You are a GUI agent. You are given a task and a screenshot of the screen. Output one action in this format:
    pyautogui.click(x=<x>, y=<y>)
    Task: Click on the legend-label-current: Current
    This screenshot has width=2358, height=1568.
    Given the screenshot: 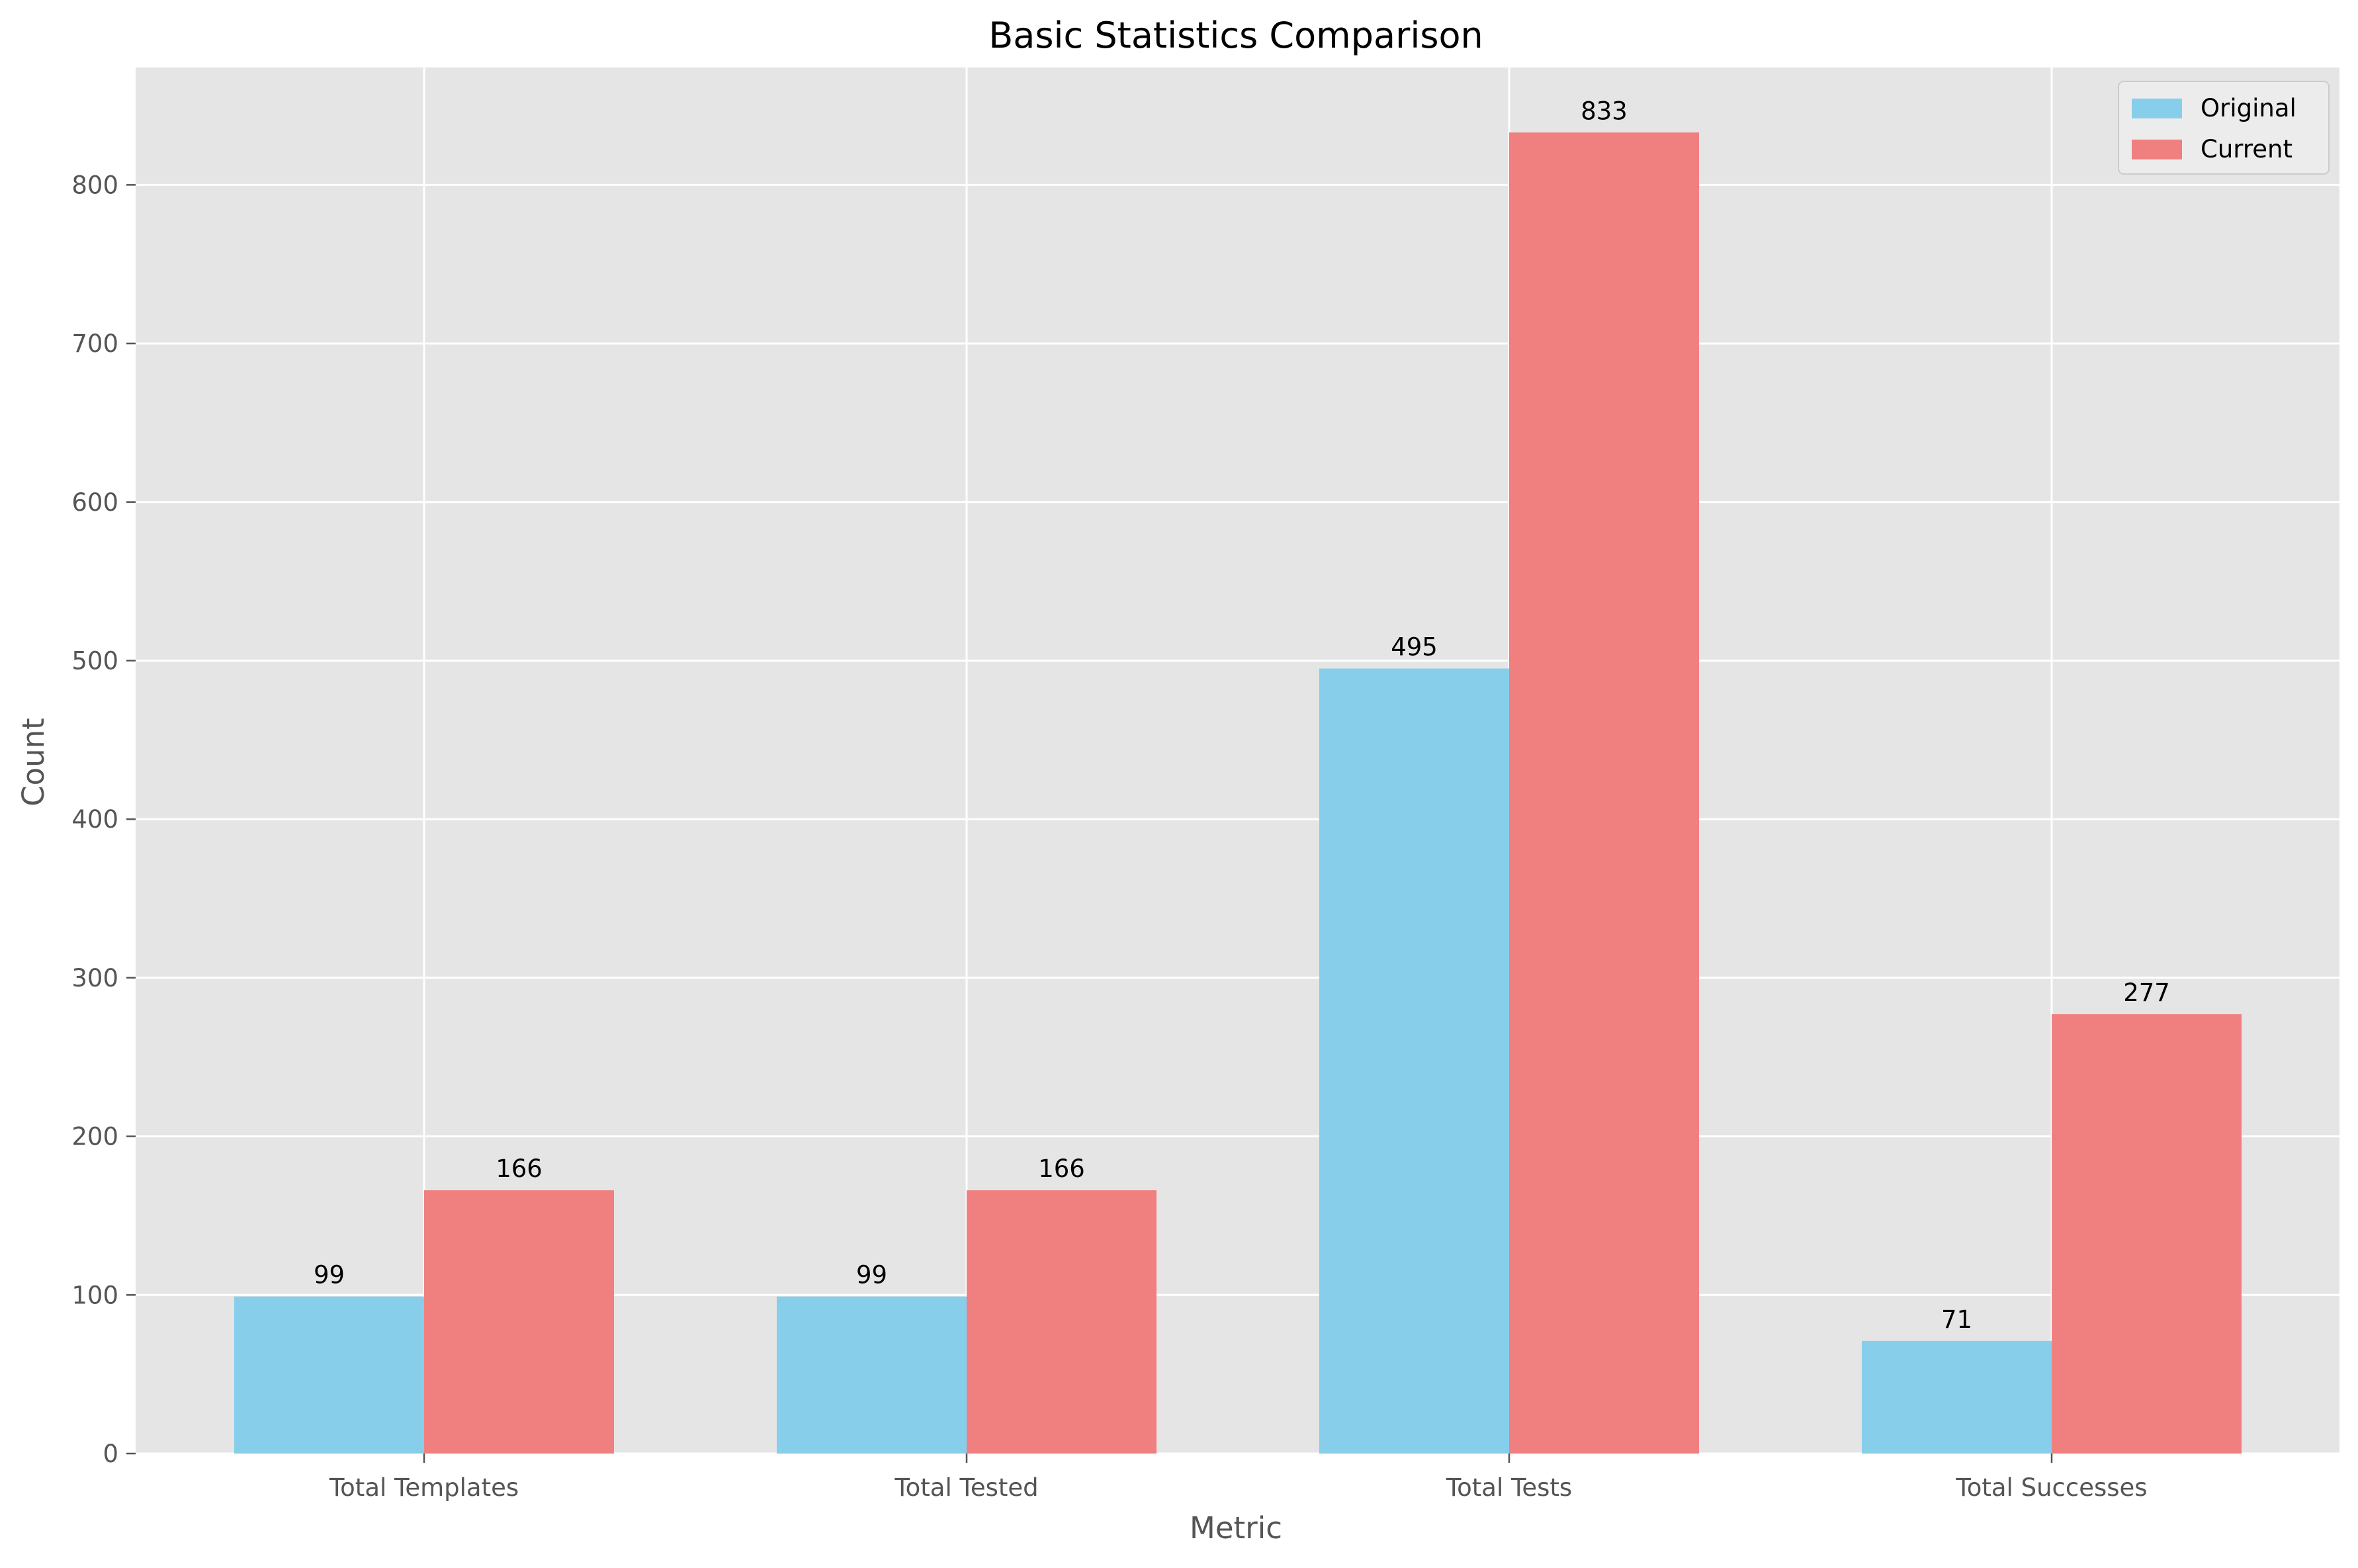 What is the action you would take?
    pyautogui.click(x=2247, y=149)
    